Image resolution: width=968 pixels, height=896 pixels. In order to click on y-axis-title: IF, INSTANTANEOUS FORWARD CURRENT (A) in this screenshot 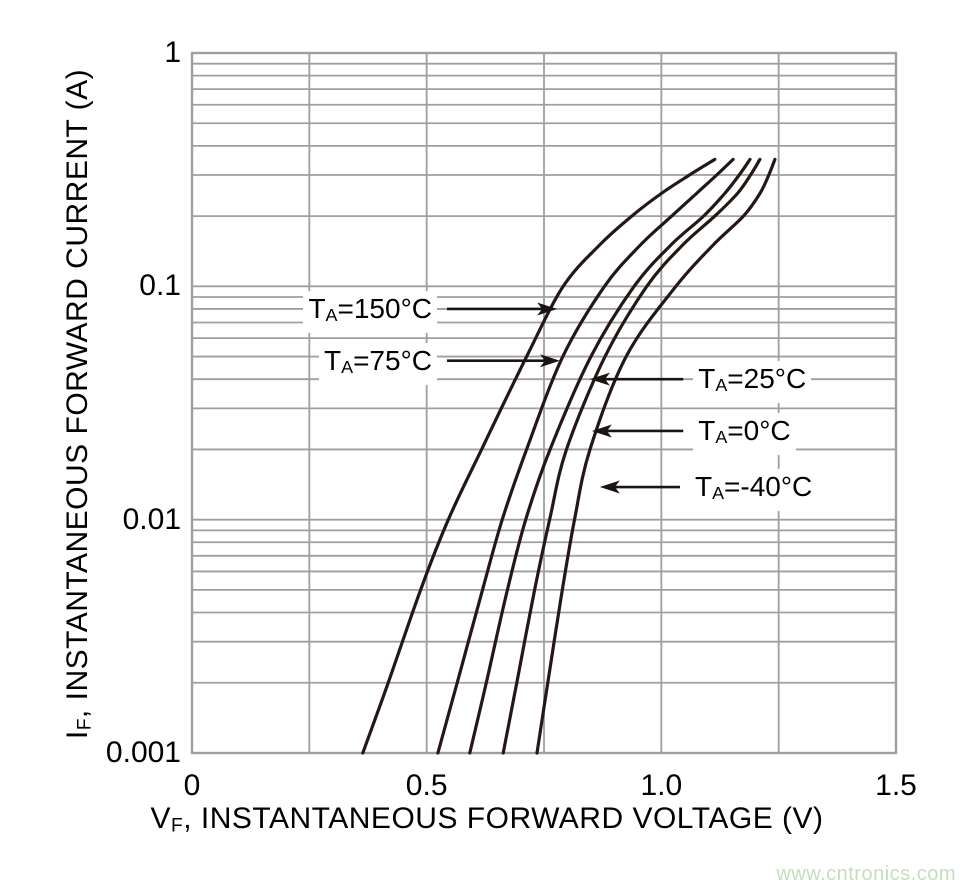, I will do `click(78, 404)`.